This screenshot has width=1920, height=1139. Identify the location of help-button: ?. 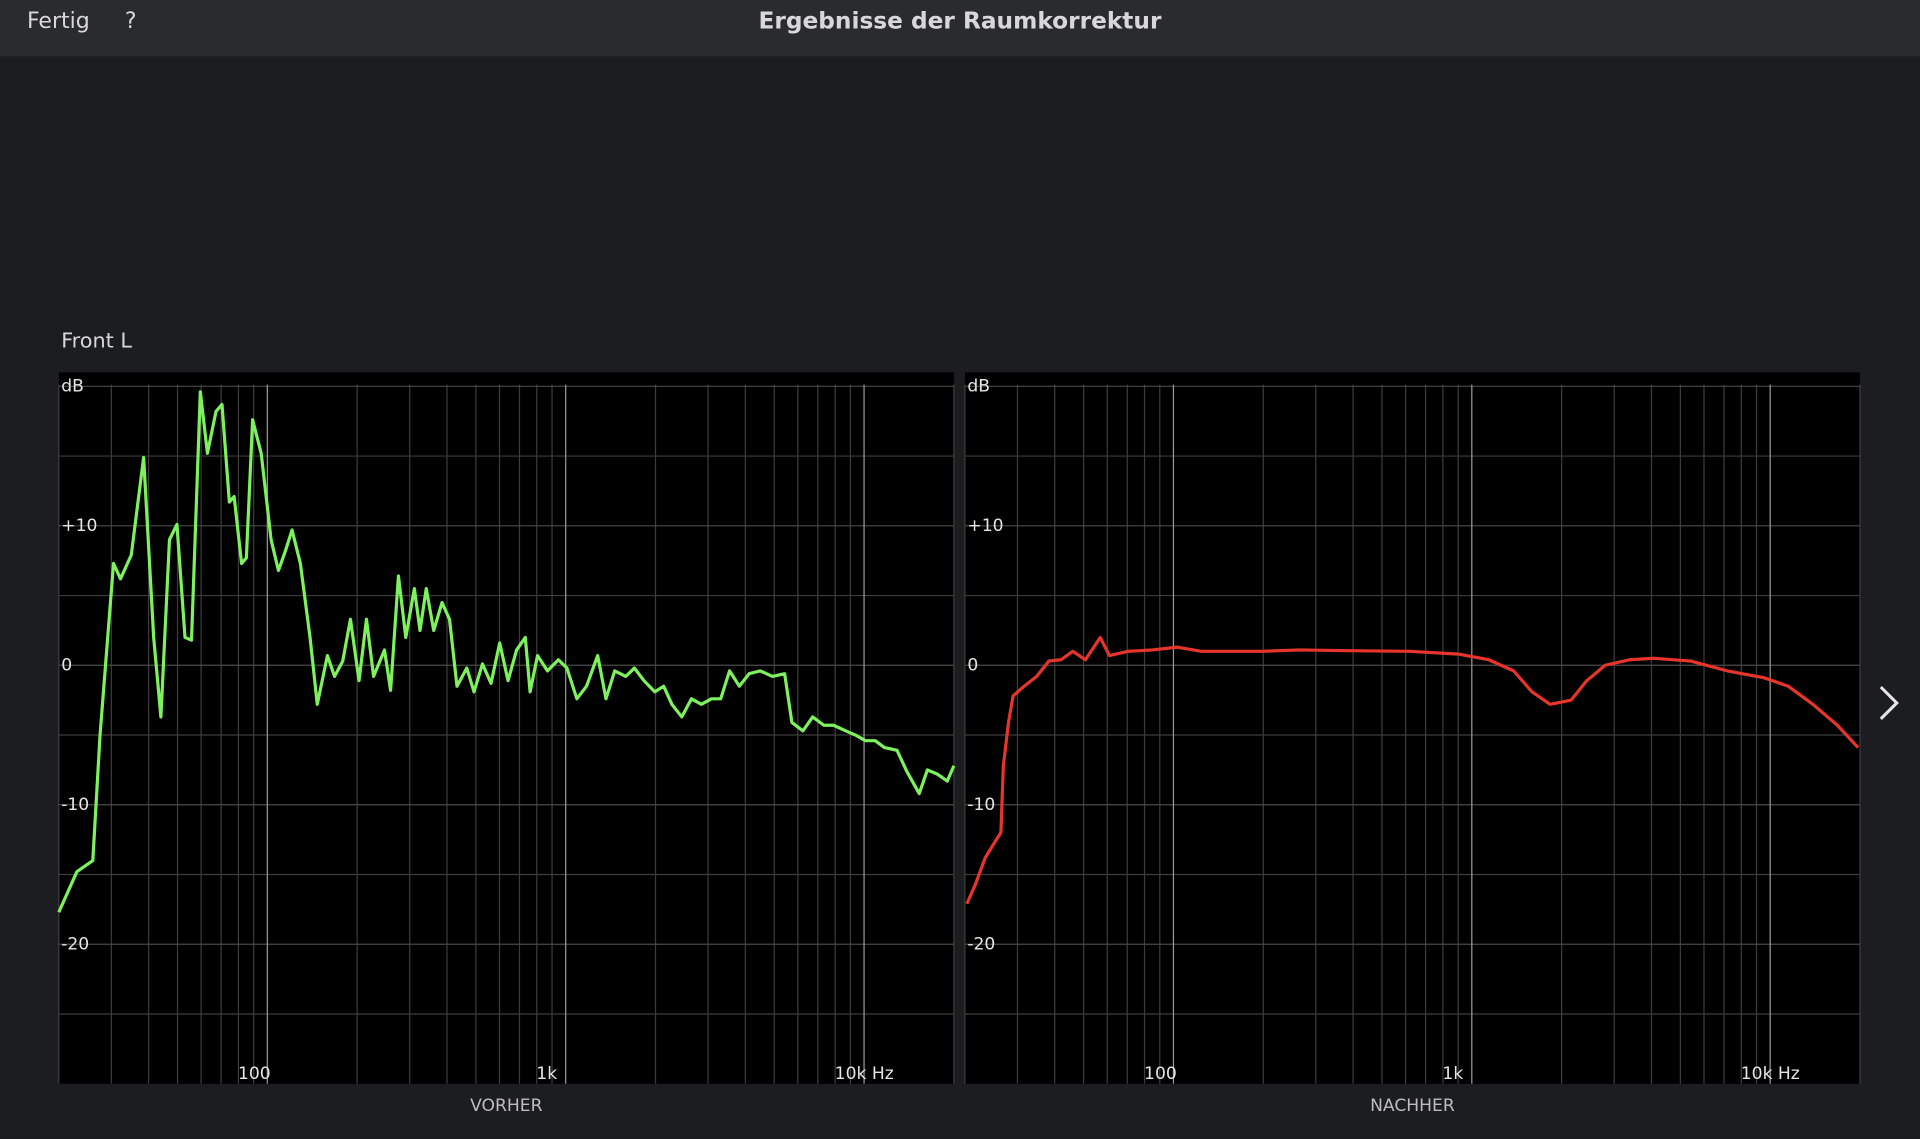
(131, 21).